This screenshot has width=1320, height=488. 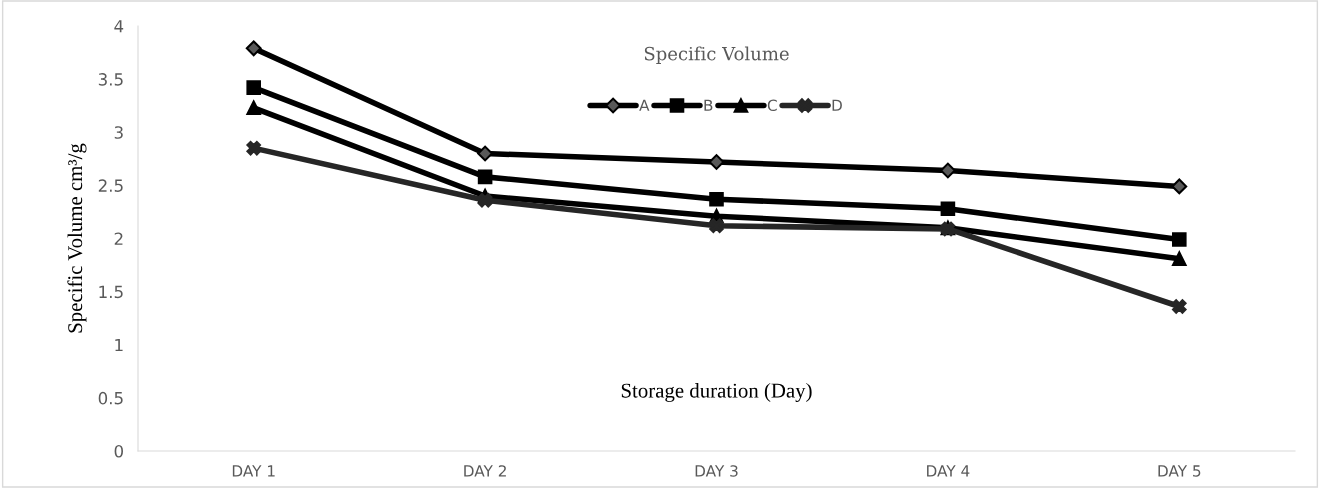 What do you see at coordinates (1179, 471) in the screenshot?
I see `x-tick-label: DAY 5` at bounding box center [1179, 471].